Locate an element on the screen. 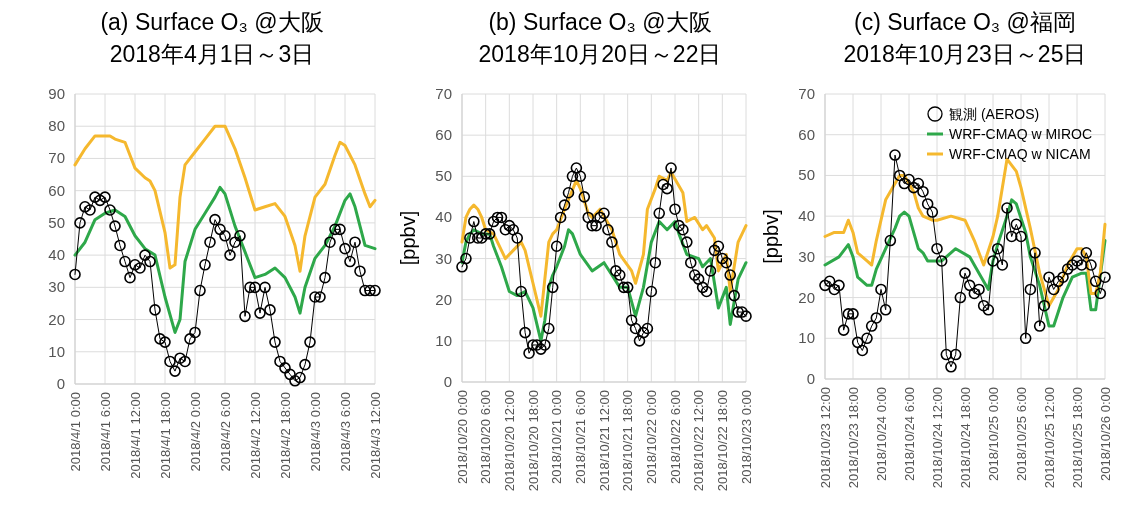 The width and height of the screenshot is (1121, 511). chart-title: (b) Surface O₃ @大阪 is located at coordinates (600, 22).